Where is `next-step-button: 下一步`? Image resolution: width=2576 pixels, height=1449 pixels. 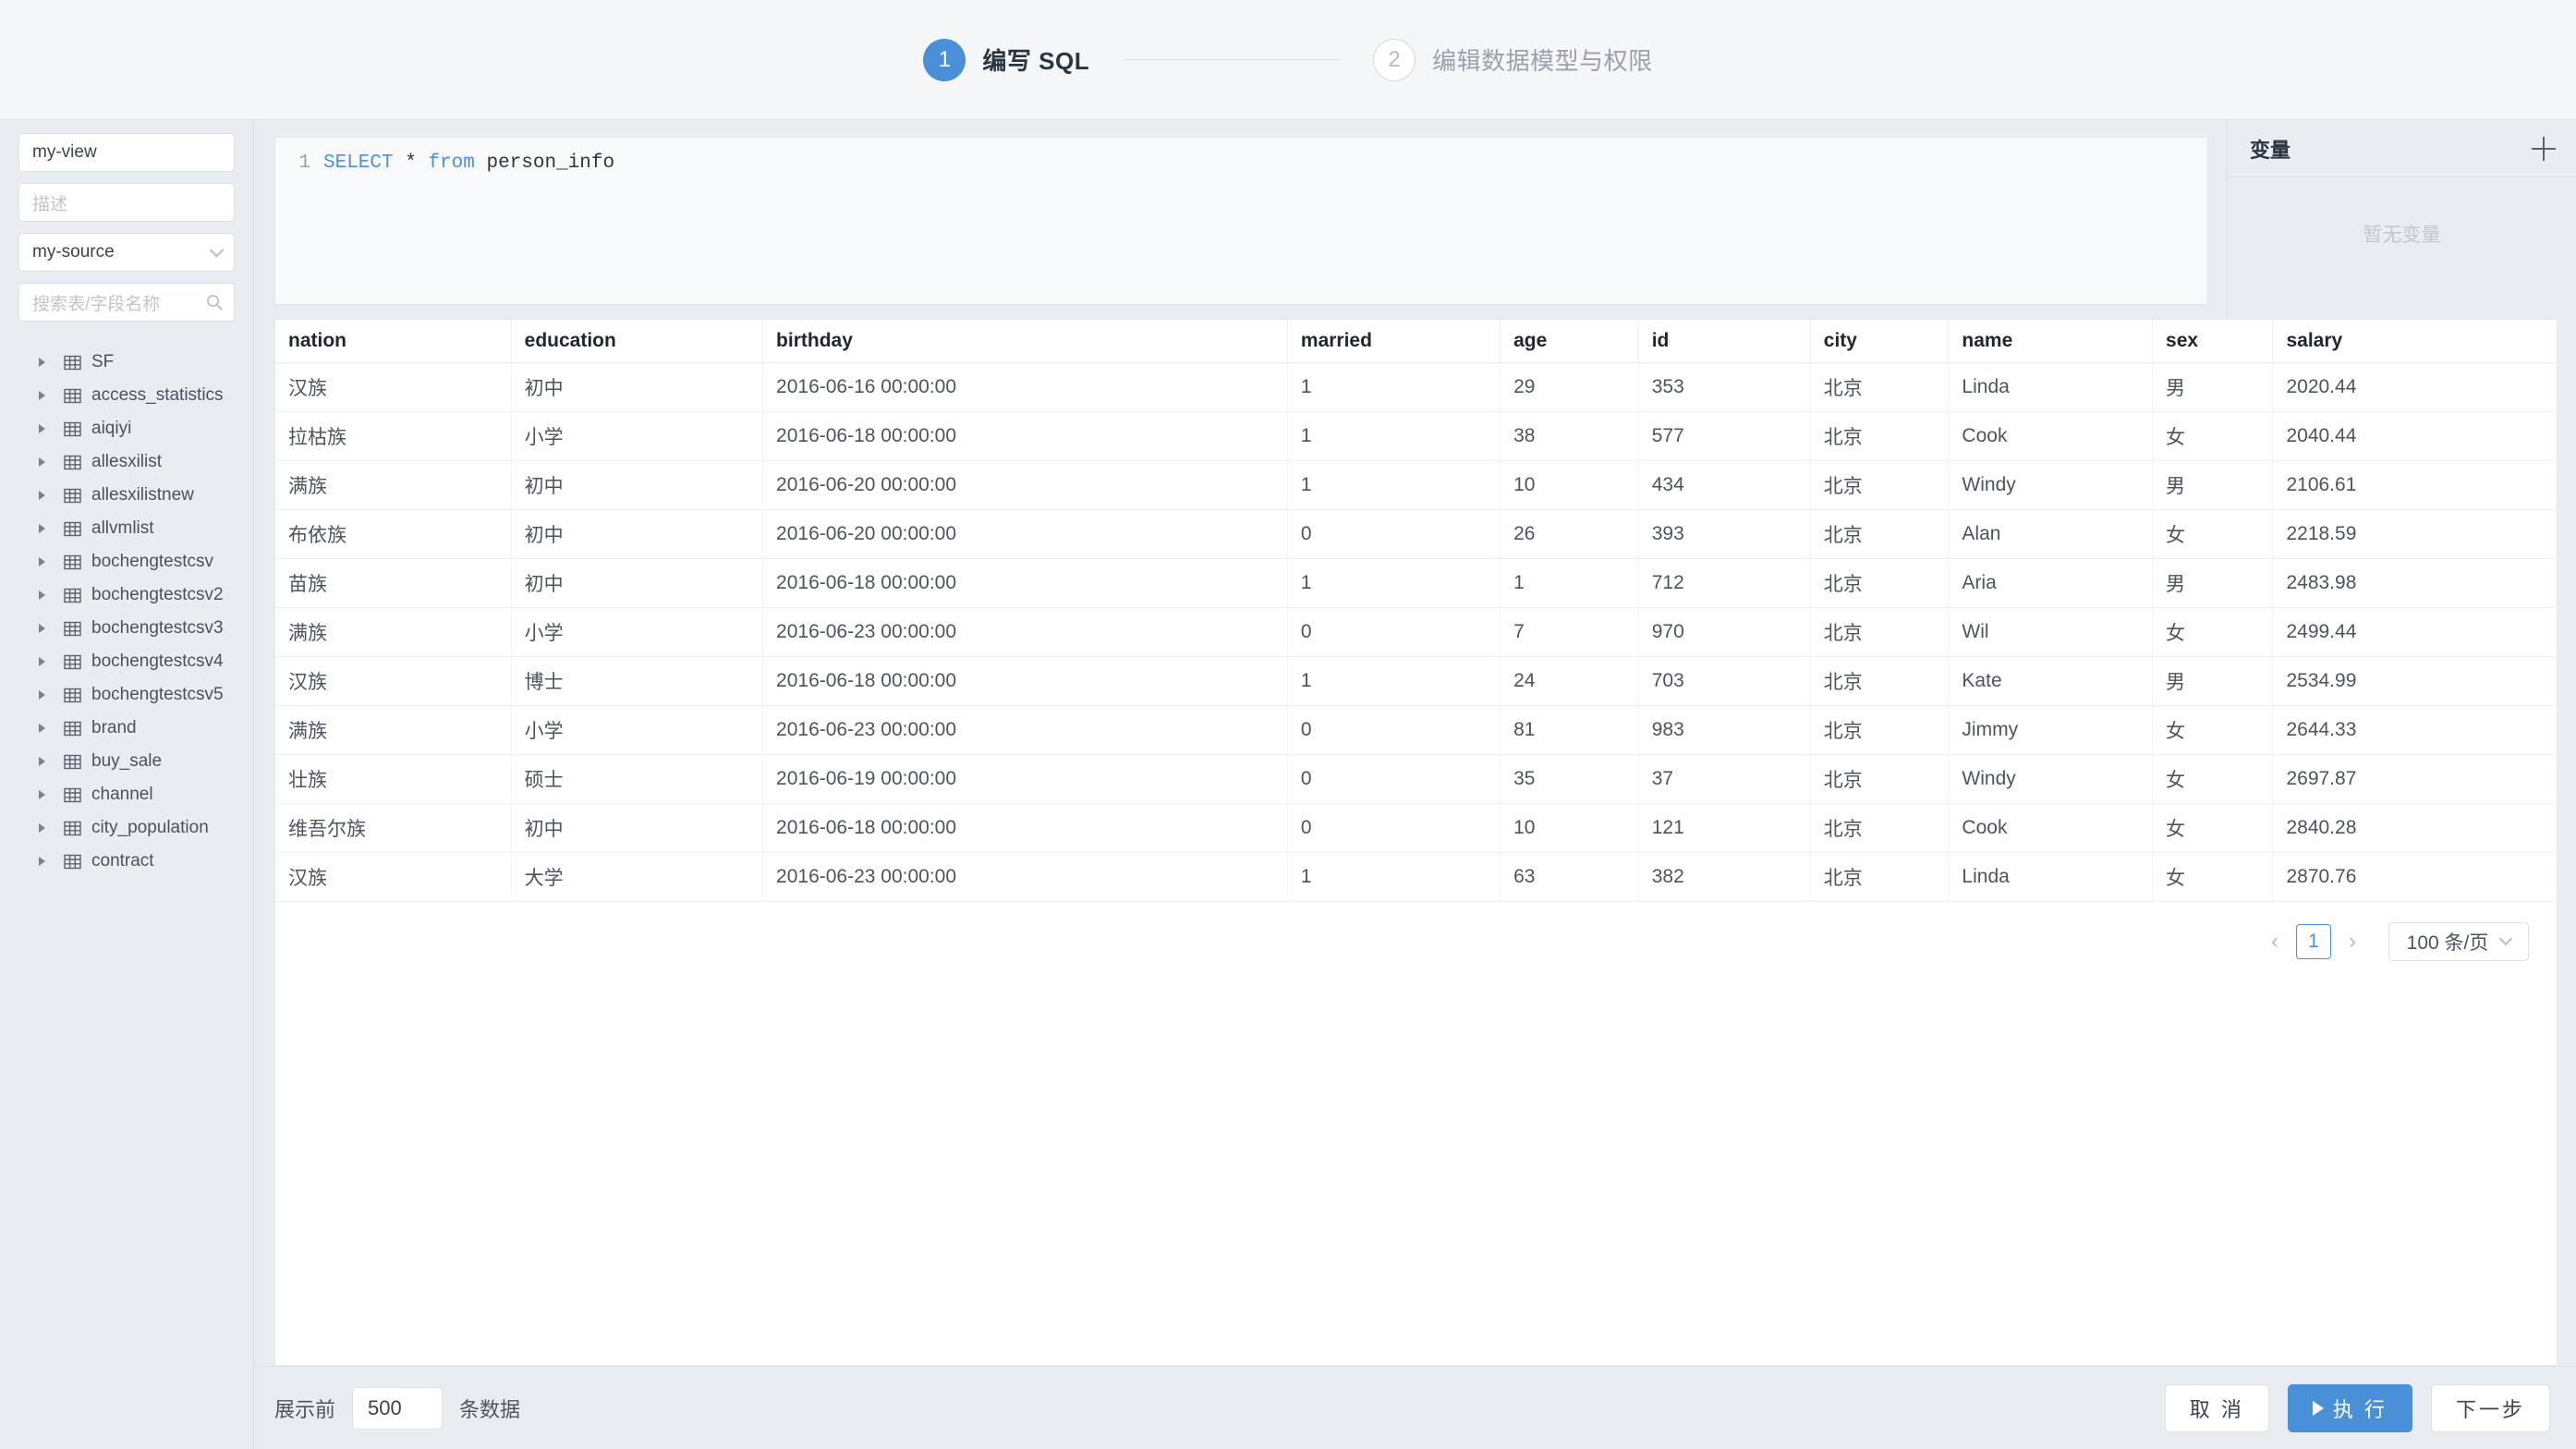
next-step-button: 下一步 is located at coordinates (2490, 1407).